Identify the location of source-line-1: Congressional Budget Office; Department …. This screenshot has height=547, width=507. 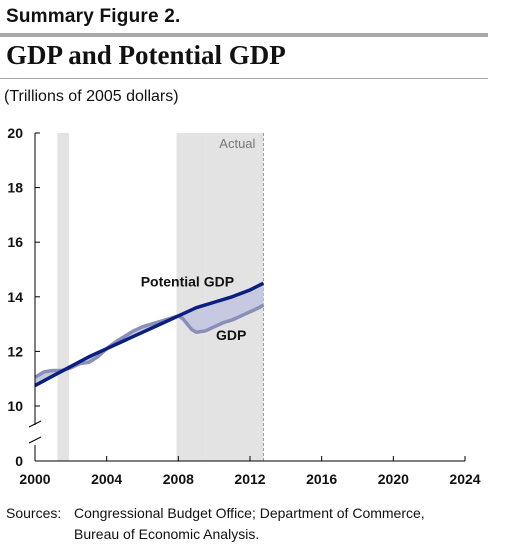
(249, 513).